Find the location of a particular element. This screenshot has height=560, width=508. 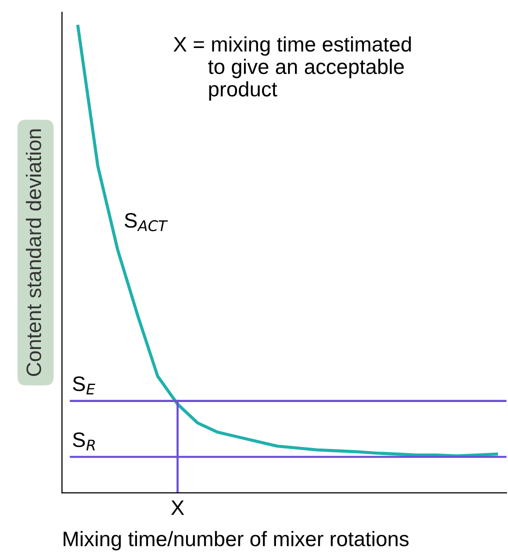

x-axis-title: Mixing time/number of mixer rotations is located at coordinates (236, 540).